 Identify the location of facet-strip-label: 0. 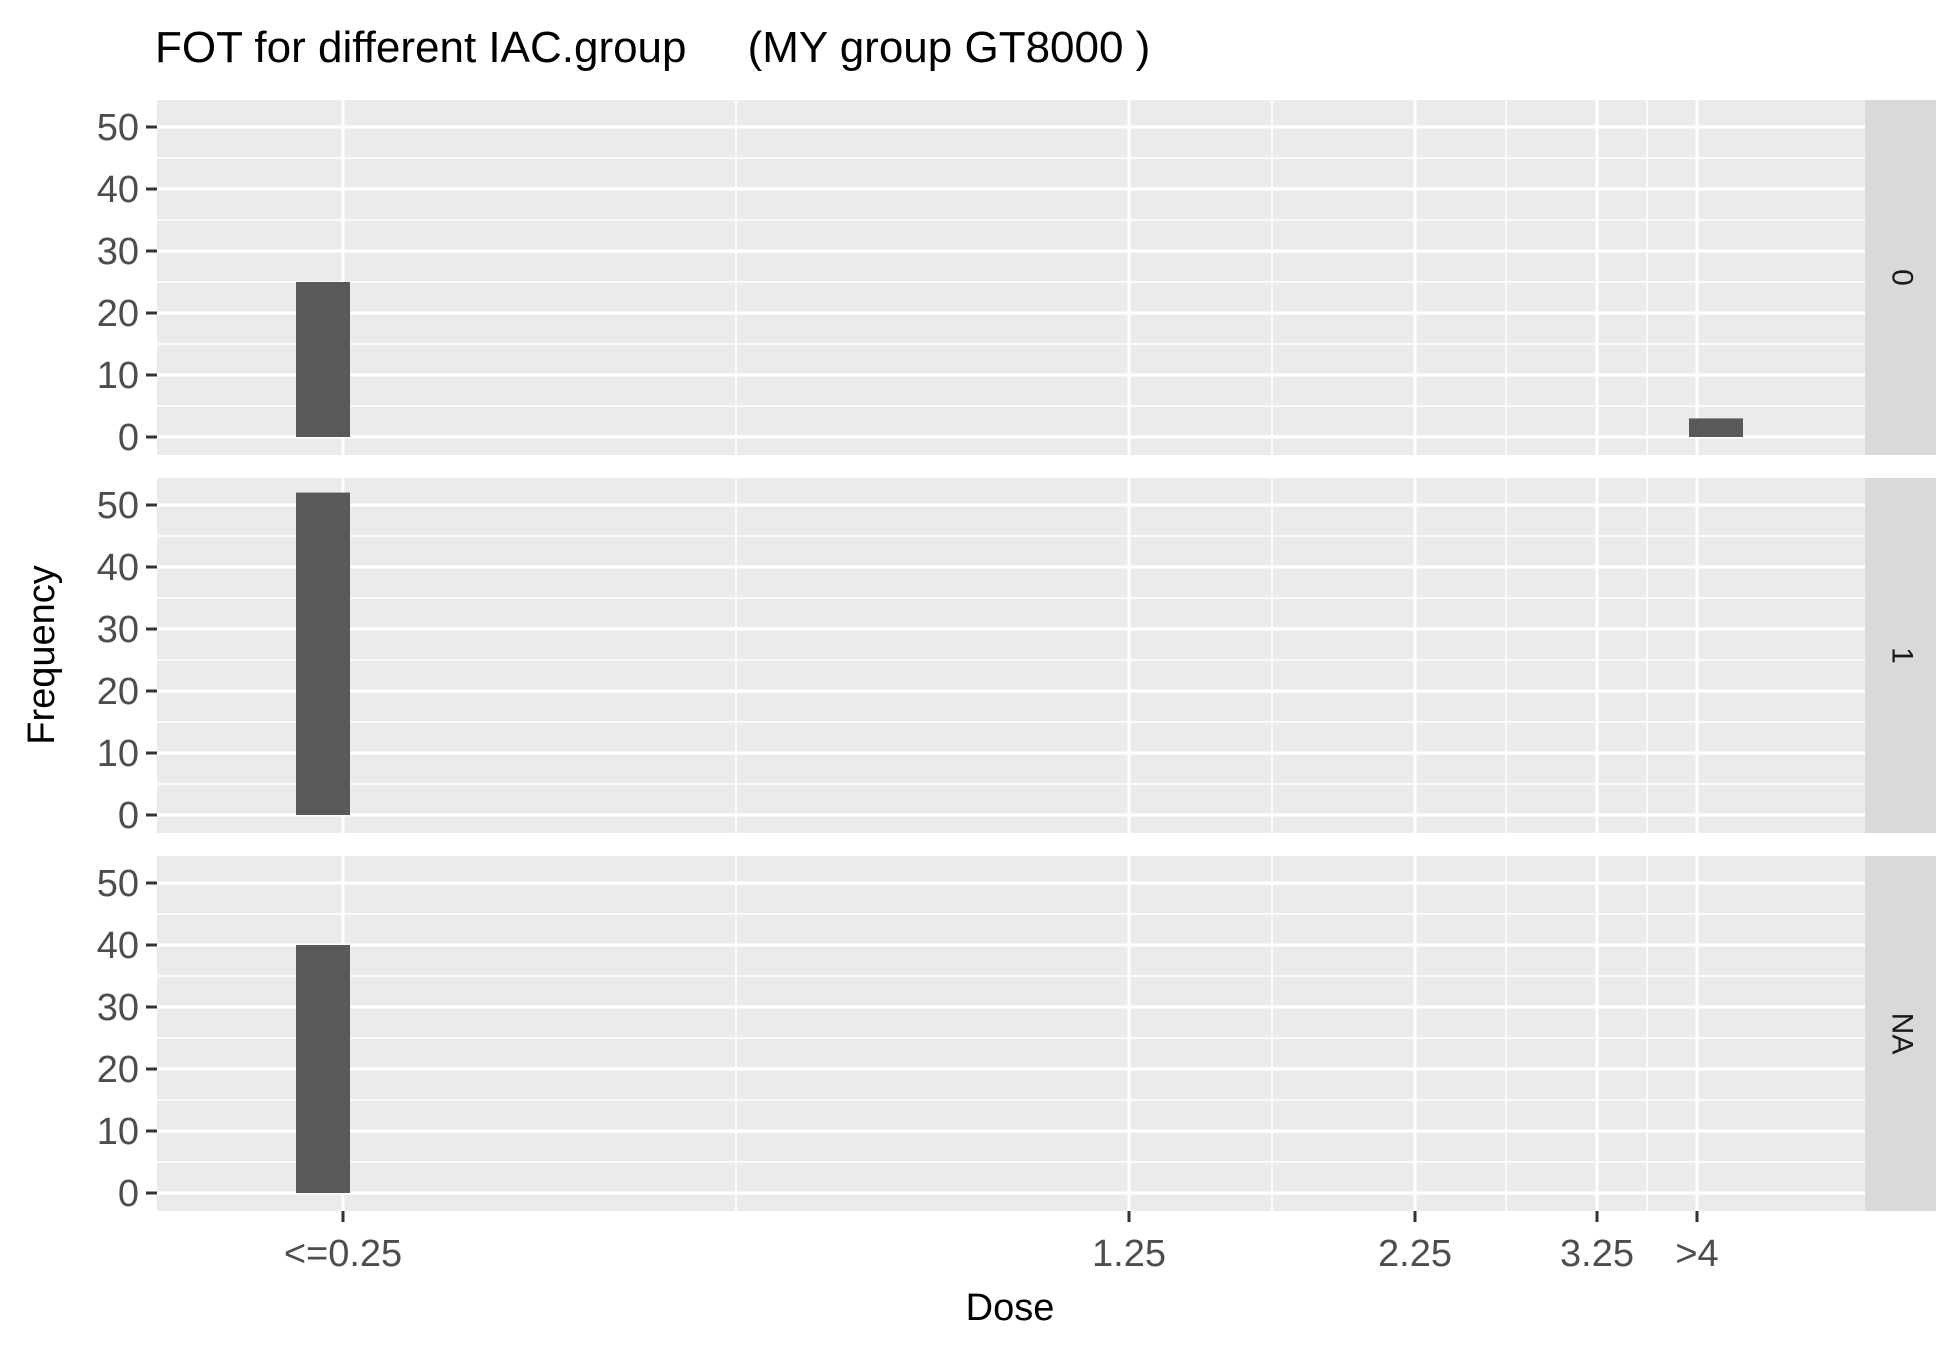
(1902, 277).